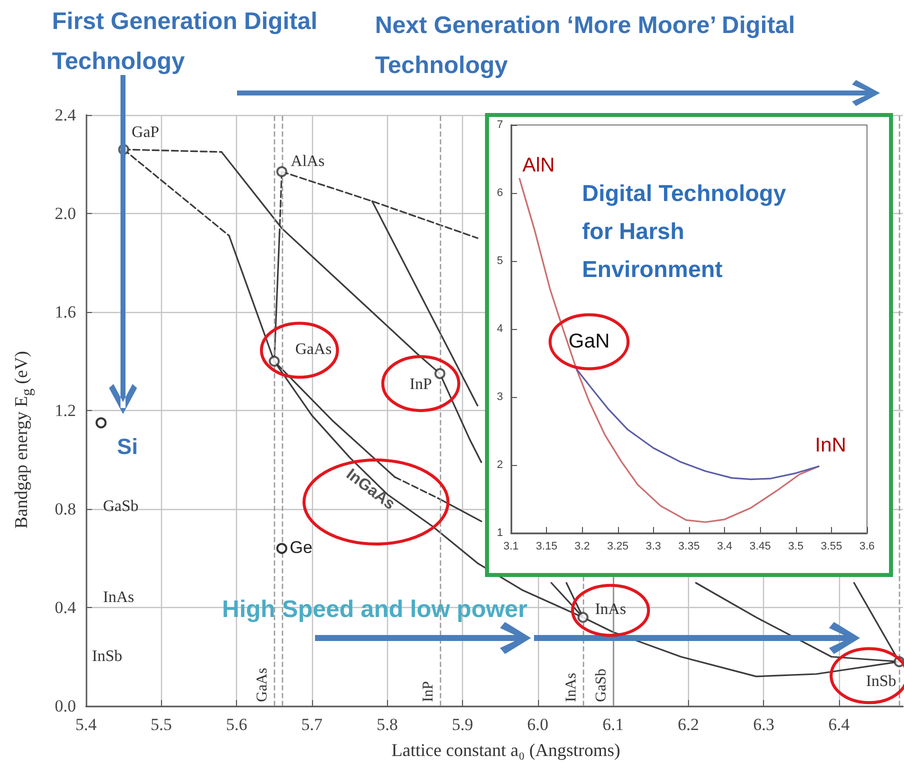  What do you see at coordinates (571, 687) in the screenshot?
I see `ref-line-label: InAs` at bounding box center [571, 687].